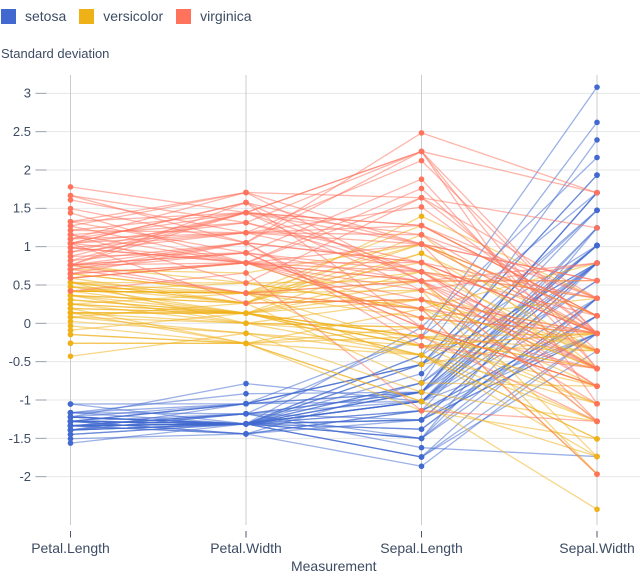  I want to click on x-tick-label: Sepal.Length, so click(421, 548).